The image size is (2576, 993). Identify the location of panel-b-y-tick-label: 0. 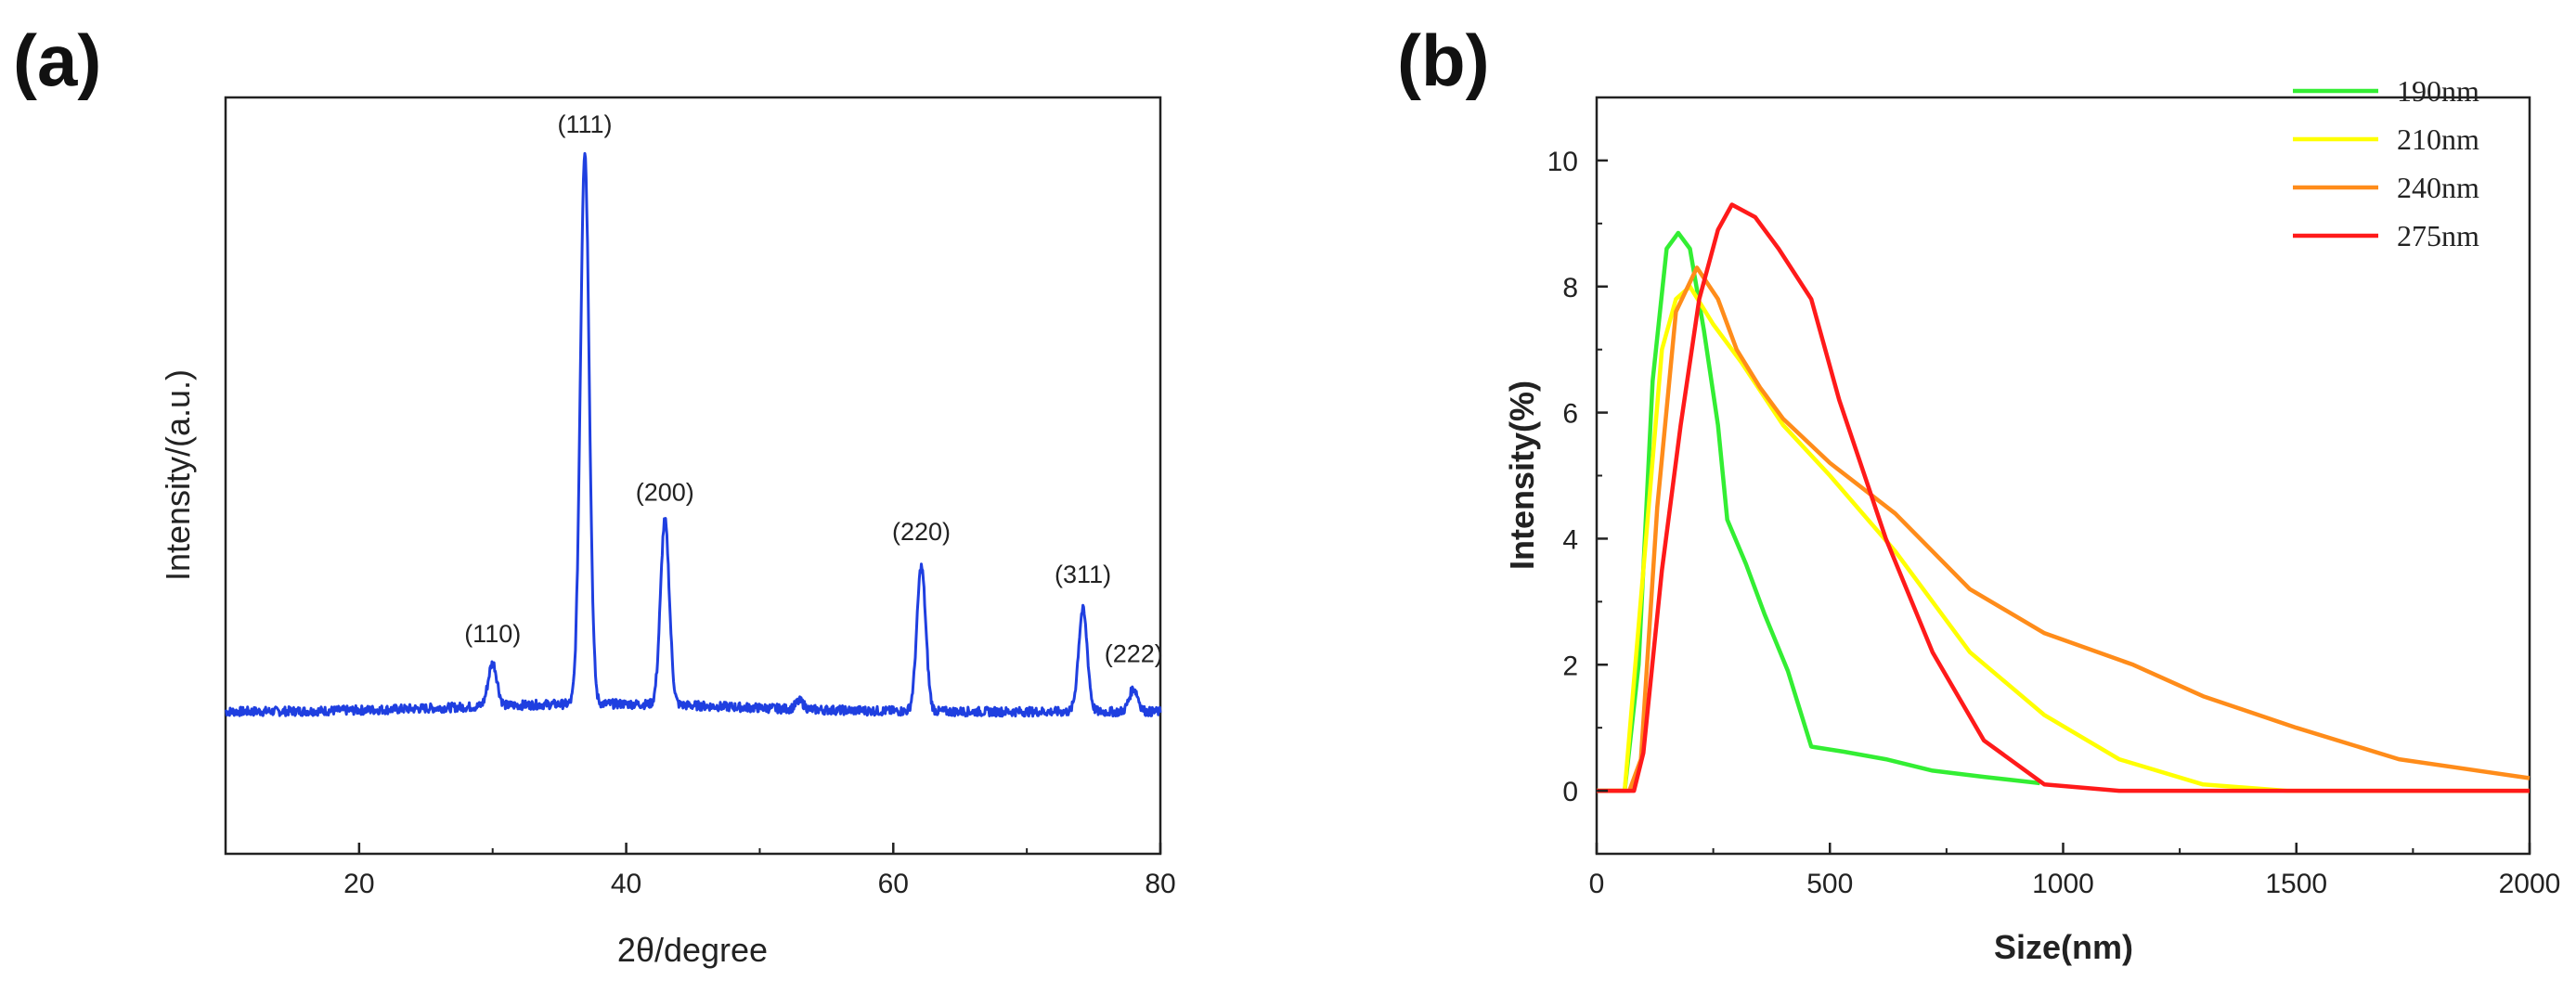
(1570, 792).